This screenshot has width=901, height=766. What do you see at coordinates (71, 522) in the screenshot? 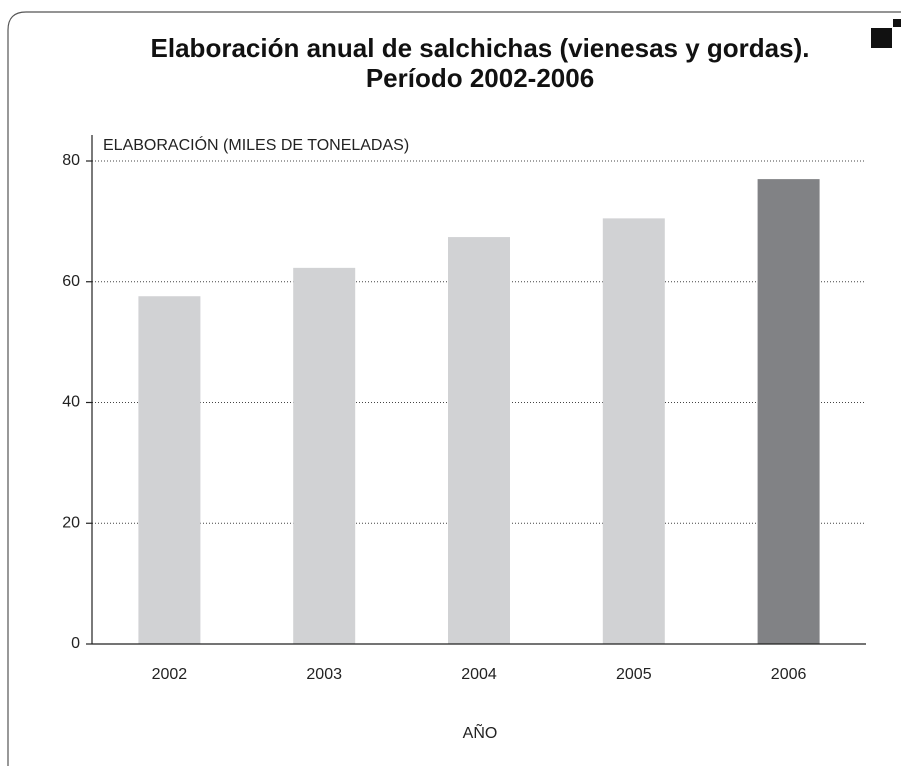
I see `y-tick-label: 20` at bounding box center [71, 522].